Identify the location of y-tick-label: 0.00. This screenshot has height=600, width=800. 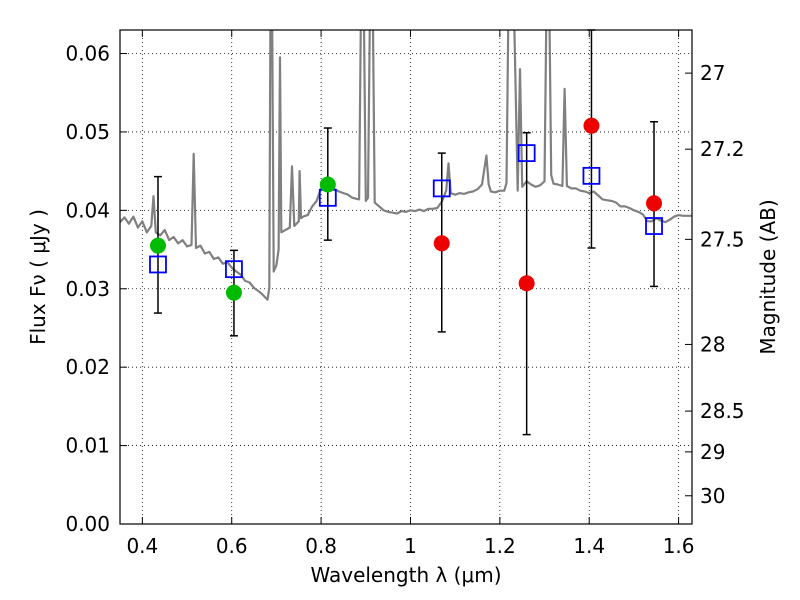
(87, 524).